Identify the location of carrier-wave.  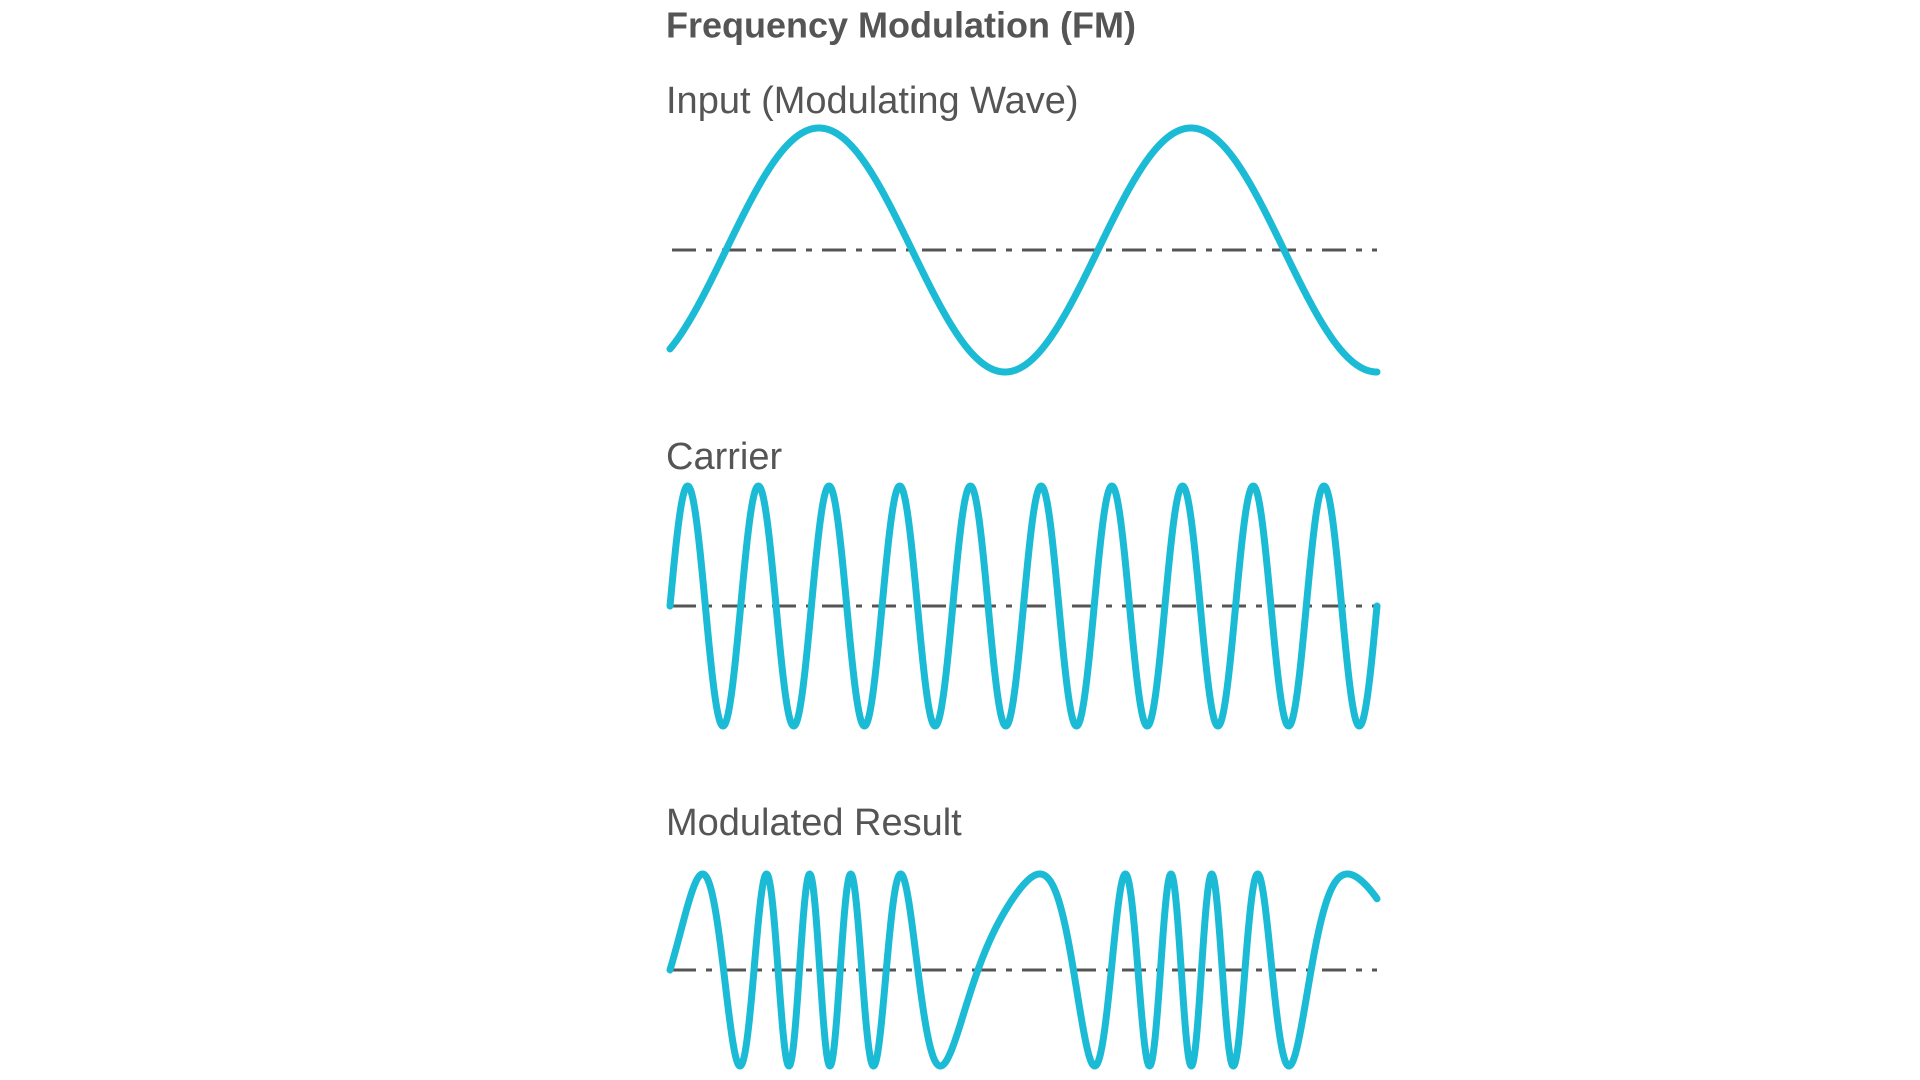
(1023, 606).